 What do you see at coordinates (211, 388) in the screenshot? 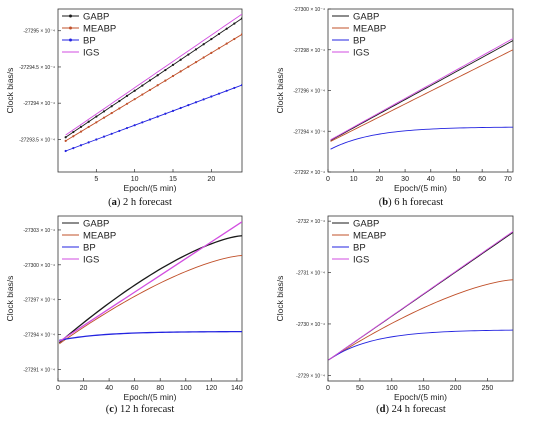
I see `x-tick-label: 120` at bounding box center [211, 388].